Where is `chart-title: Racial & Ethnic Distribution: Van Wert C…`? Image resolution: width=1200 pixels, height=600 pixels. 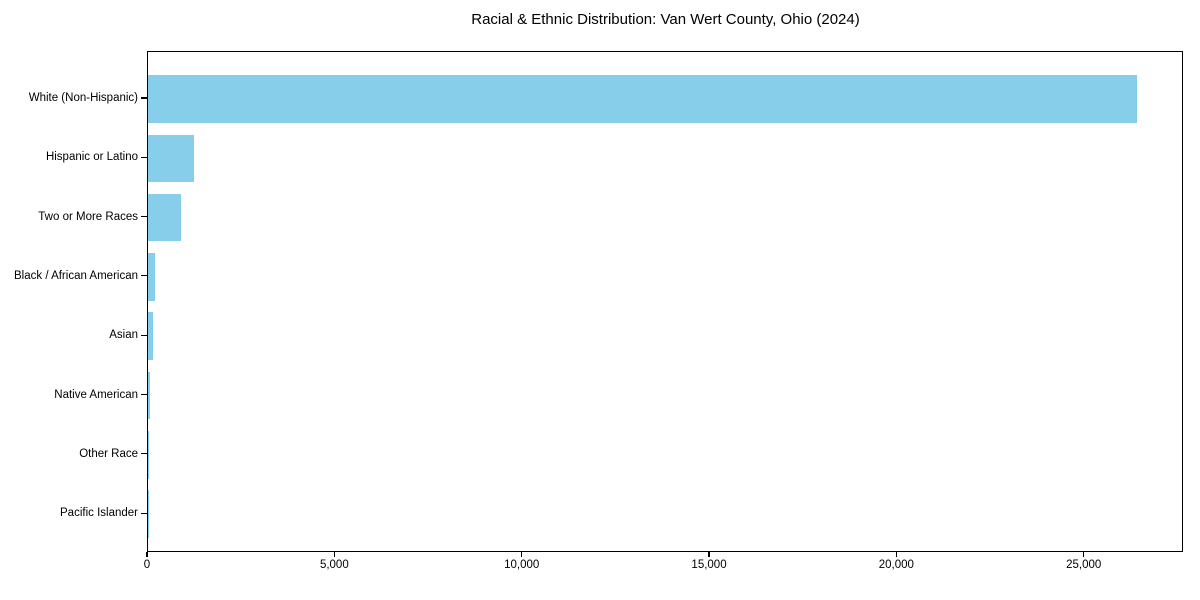
chart-title: Racial & Ethnic Distribution: Van Wert C… is located at coordinates (665, 19).